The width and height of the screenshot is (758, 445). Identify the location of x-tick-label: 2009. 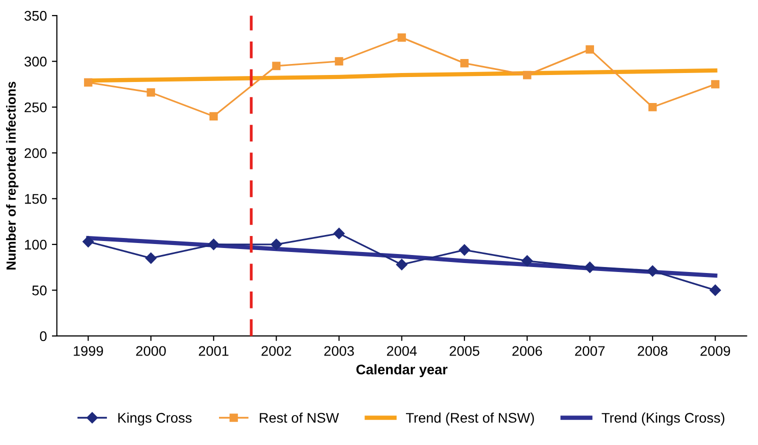
(715, 351).